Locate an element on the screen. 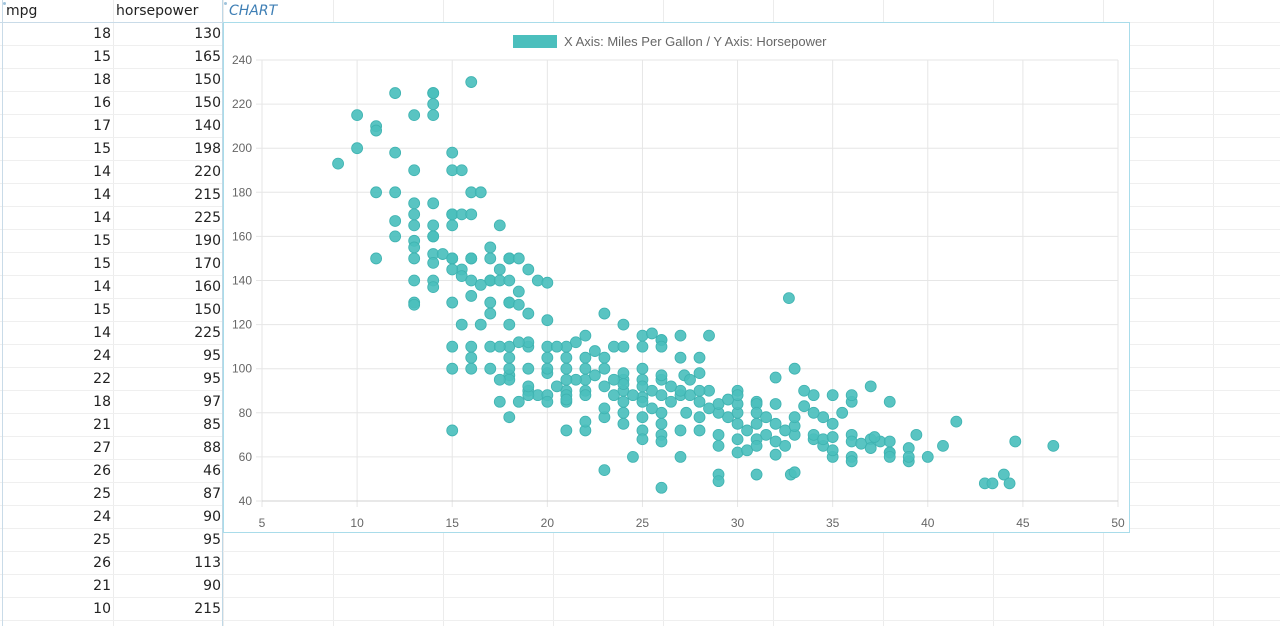 The image size is (1280, 626). cell-horsepower: 198 is located at coordinates (207, 149).